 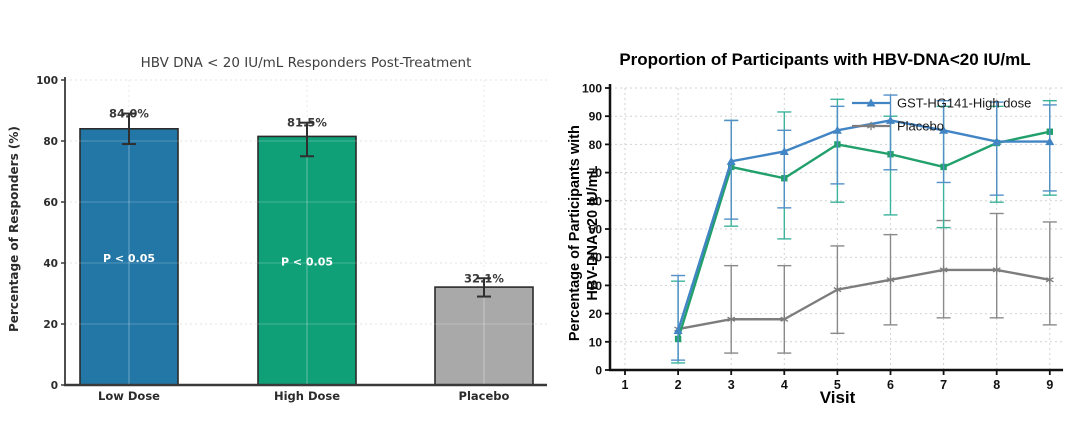 What do you see at coordinates (678, 385) in the screenshot?
I see `x-tick-label: 2` at bounding box center [678, 385].